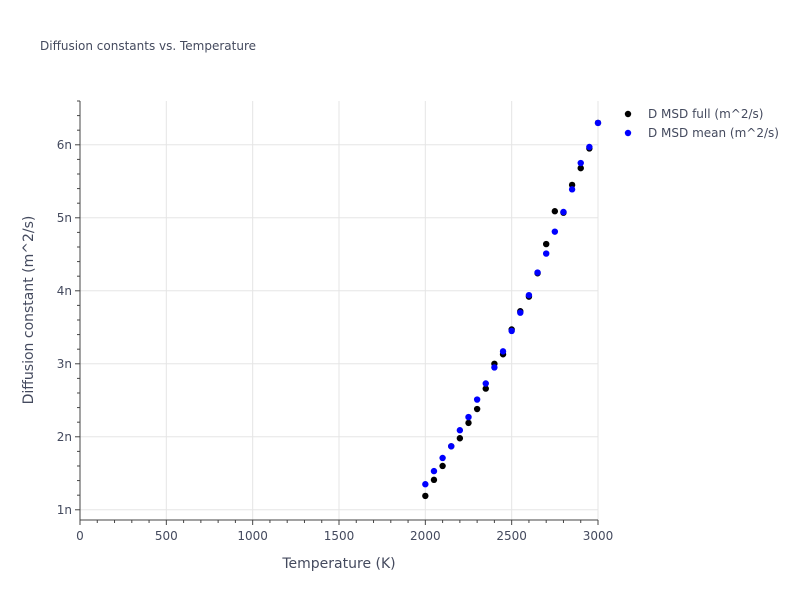 The height and width of the screenshot is (600, 800). I want to click on y-tick-label: 2n, so click(64, 437).